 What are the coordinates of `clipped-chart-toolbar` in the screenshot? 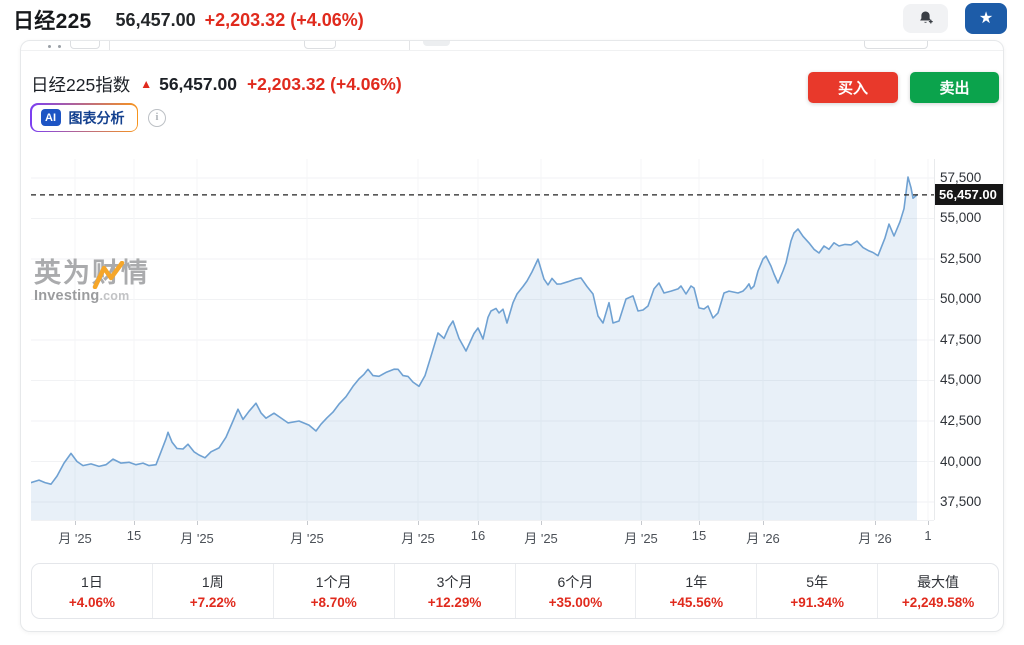 It's located at (512, 46).